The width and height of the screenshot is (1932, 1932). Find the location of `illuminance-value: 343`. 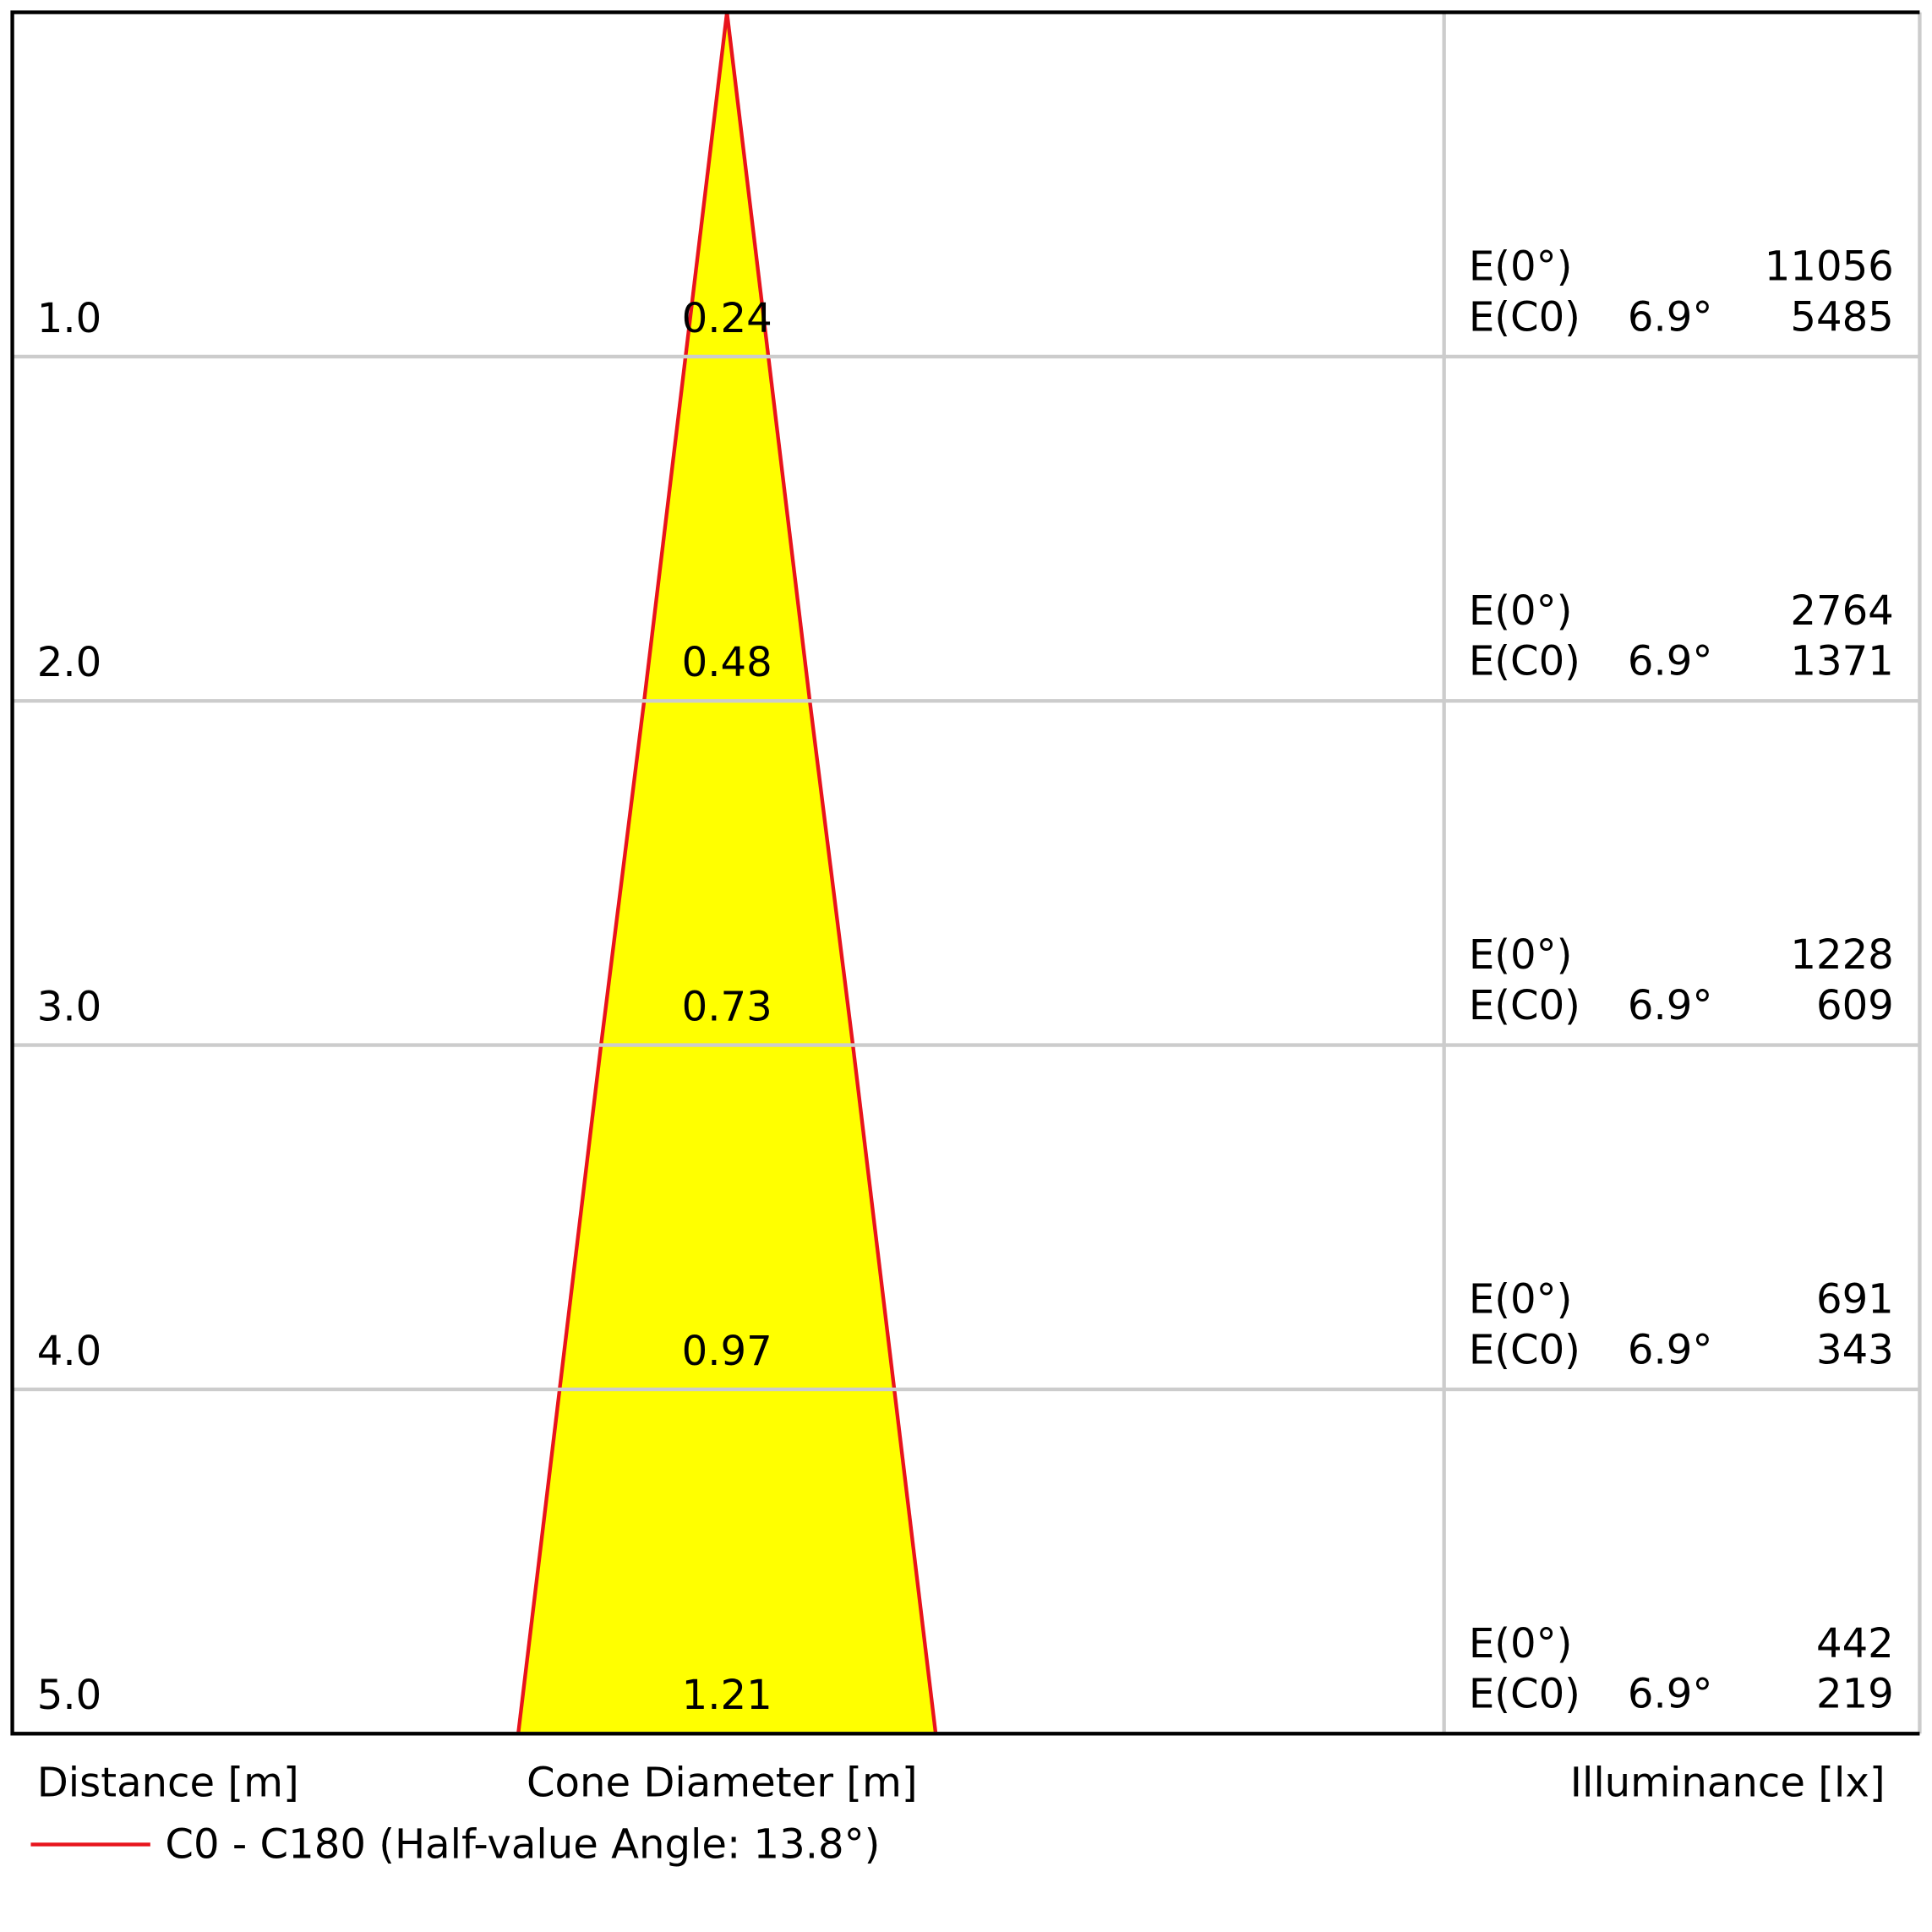

illuminance-value: 343 is located at coordinates (1855, 1349).